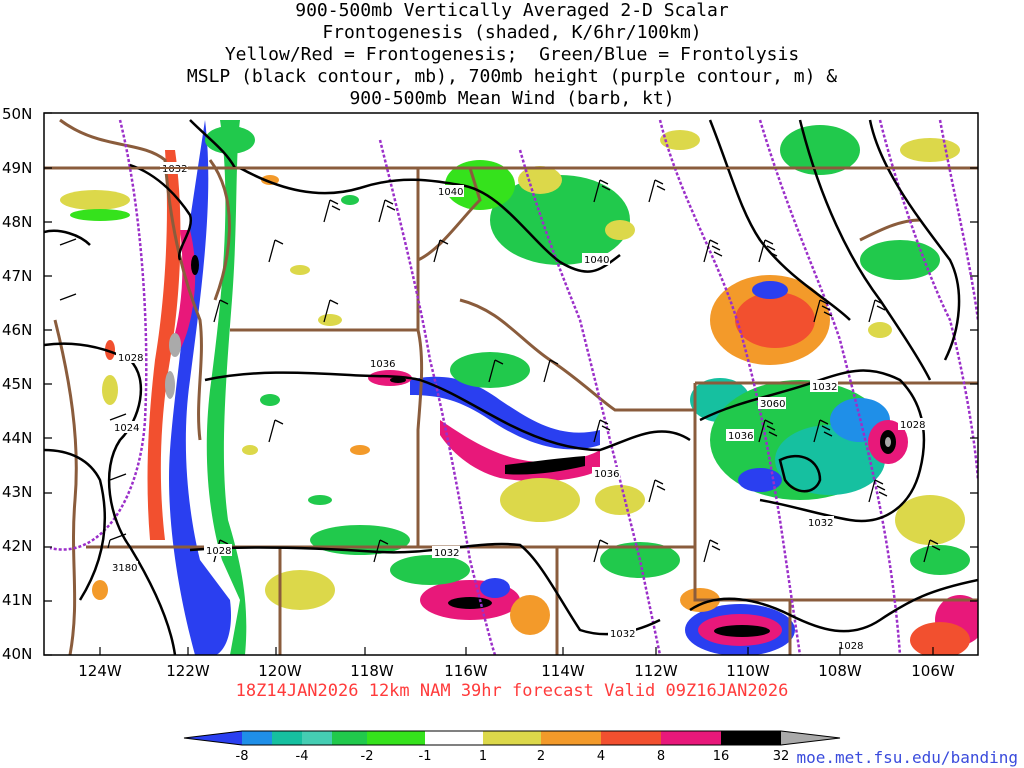  Describe the element at coordinates (505, 413) in the screenshot. I see `blue-band-idaho` at that location.